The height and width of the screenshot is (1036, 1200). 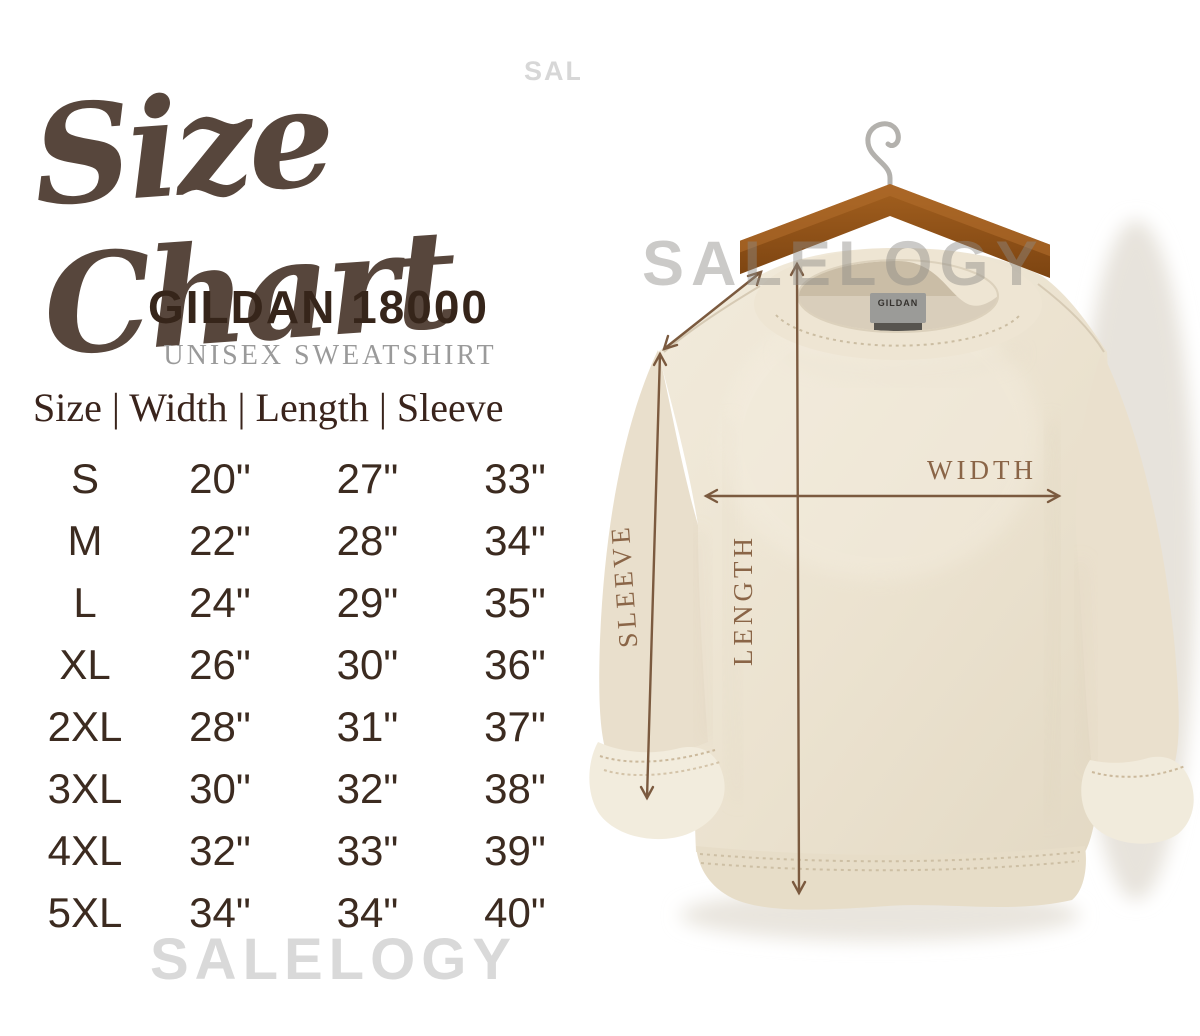 I want to click on length-cell: 29", so click(x=367, y=602).